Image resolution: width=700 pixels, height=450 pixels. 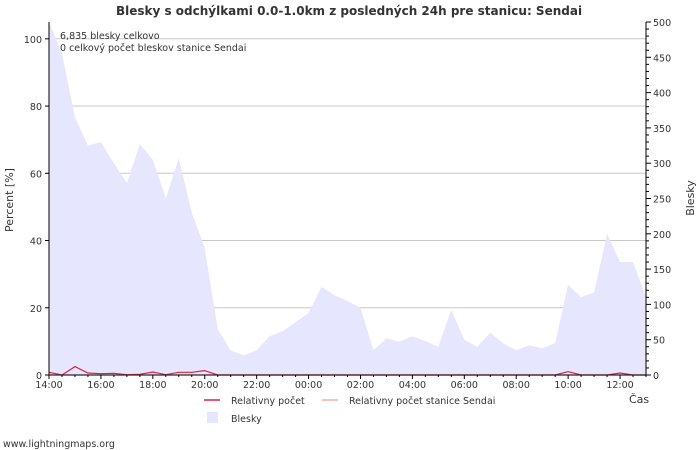 I want to click on x-tick-04:00: 04:00, so click(x=412, y=385).